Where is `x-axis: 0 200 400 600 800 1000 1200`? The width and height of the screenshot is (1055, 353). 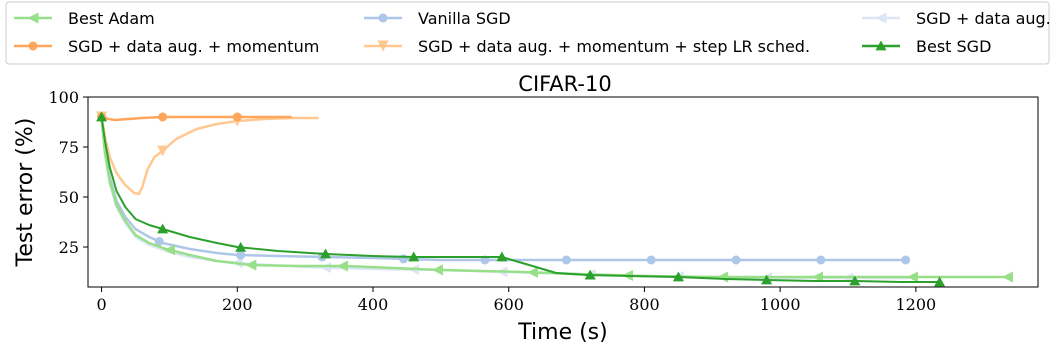
x-axis: 0 200 400 600 800 1000 1200 is located at coordinates (516, 300).